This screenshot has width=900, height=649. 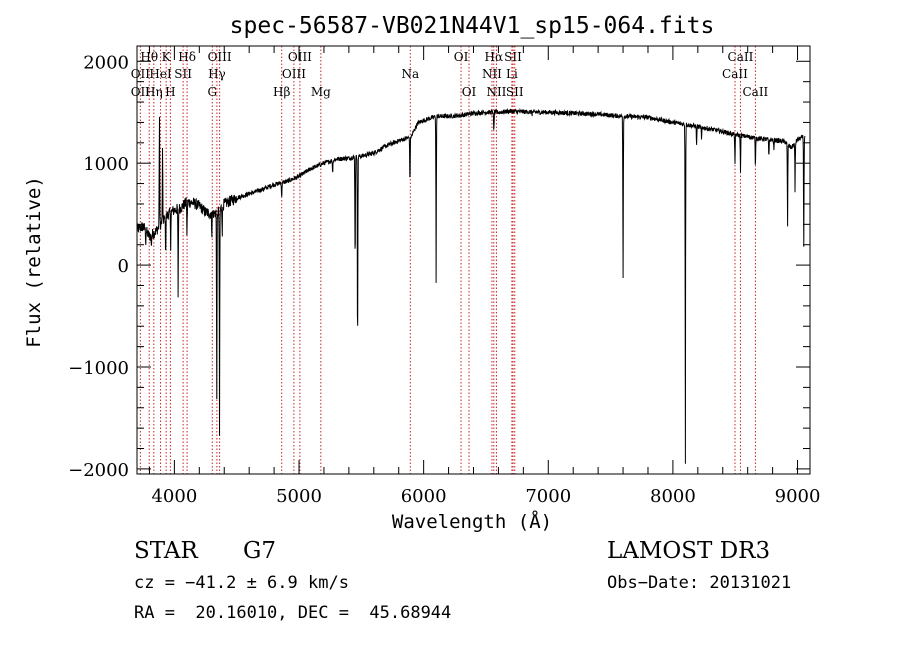 I want to click on line-marker-label: Hα, so click(x=494, y=57).